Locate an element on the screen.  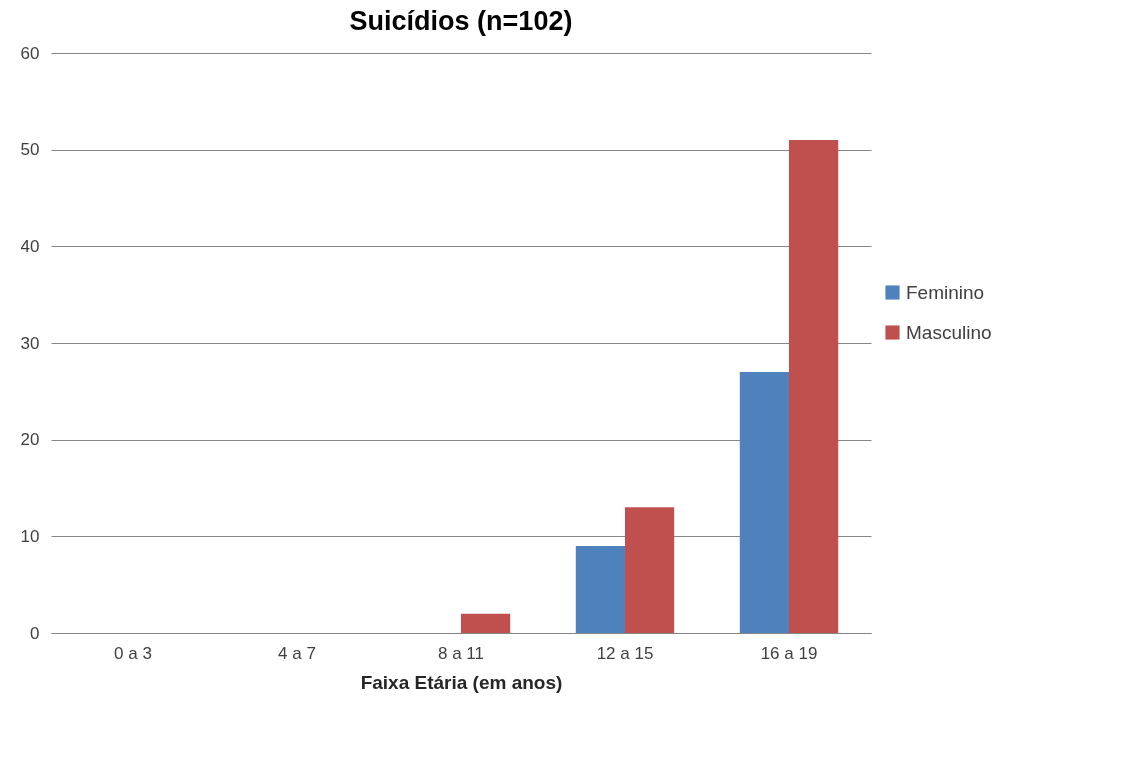
x-tick-label: 8 a 11 is located at coordinates (461, 653).